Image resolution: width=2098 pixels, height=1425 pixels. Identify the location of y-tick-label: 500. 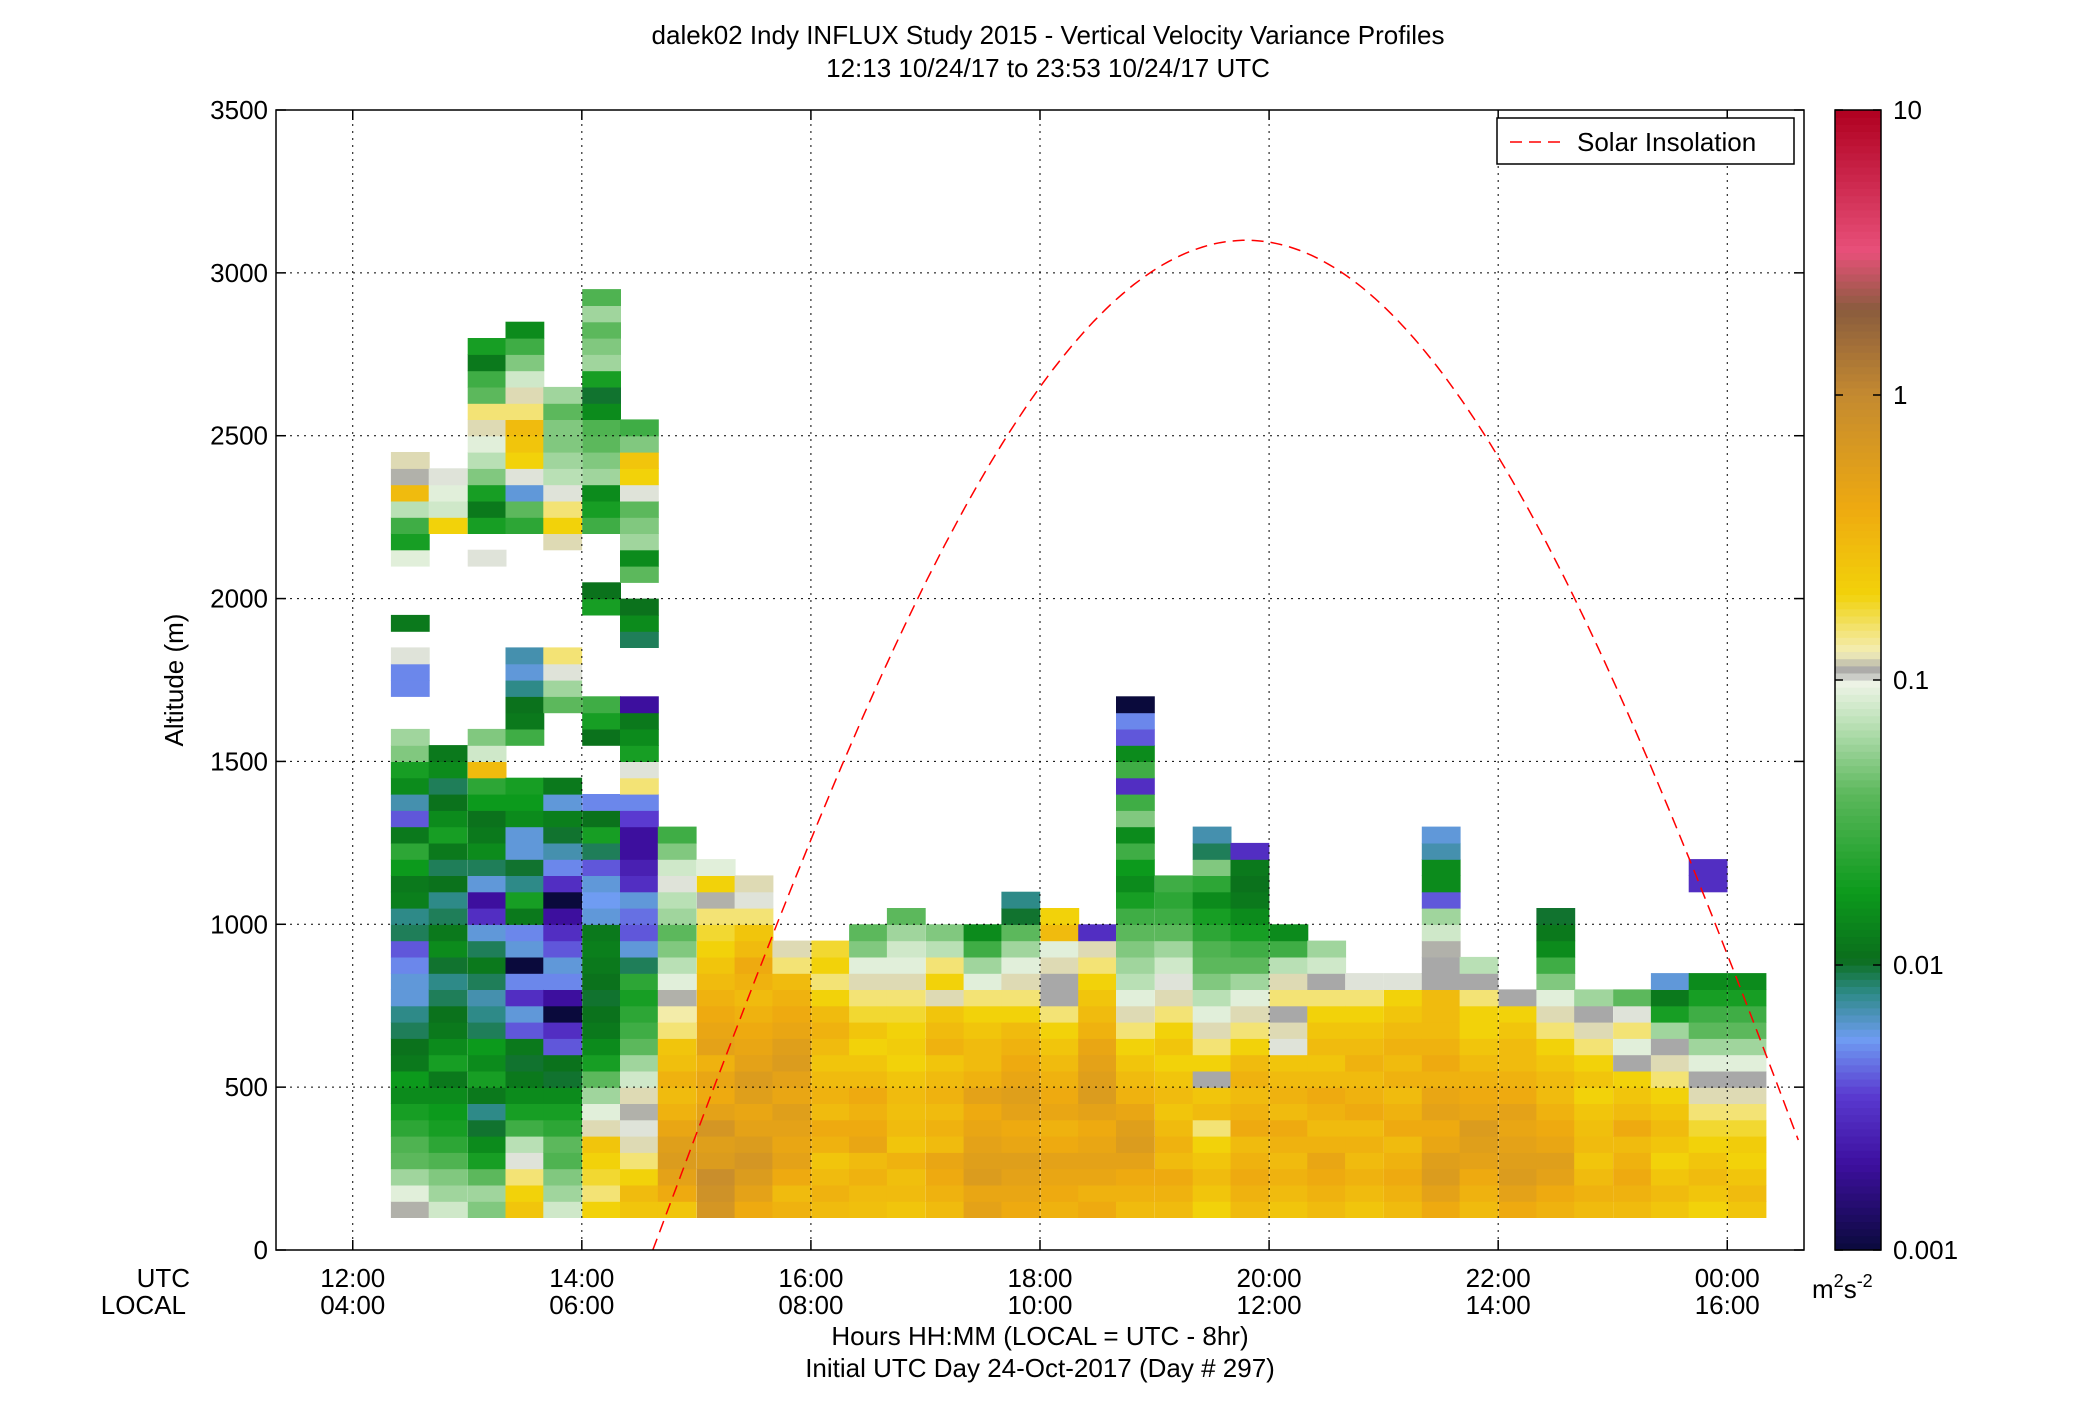
(246, 1087).